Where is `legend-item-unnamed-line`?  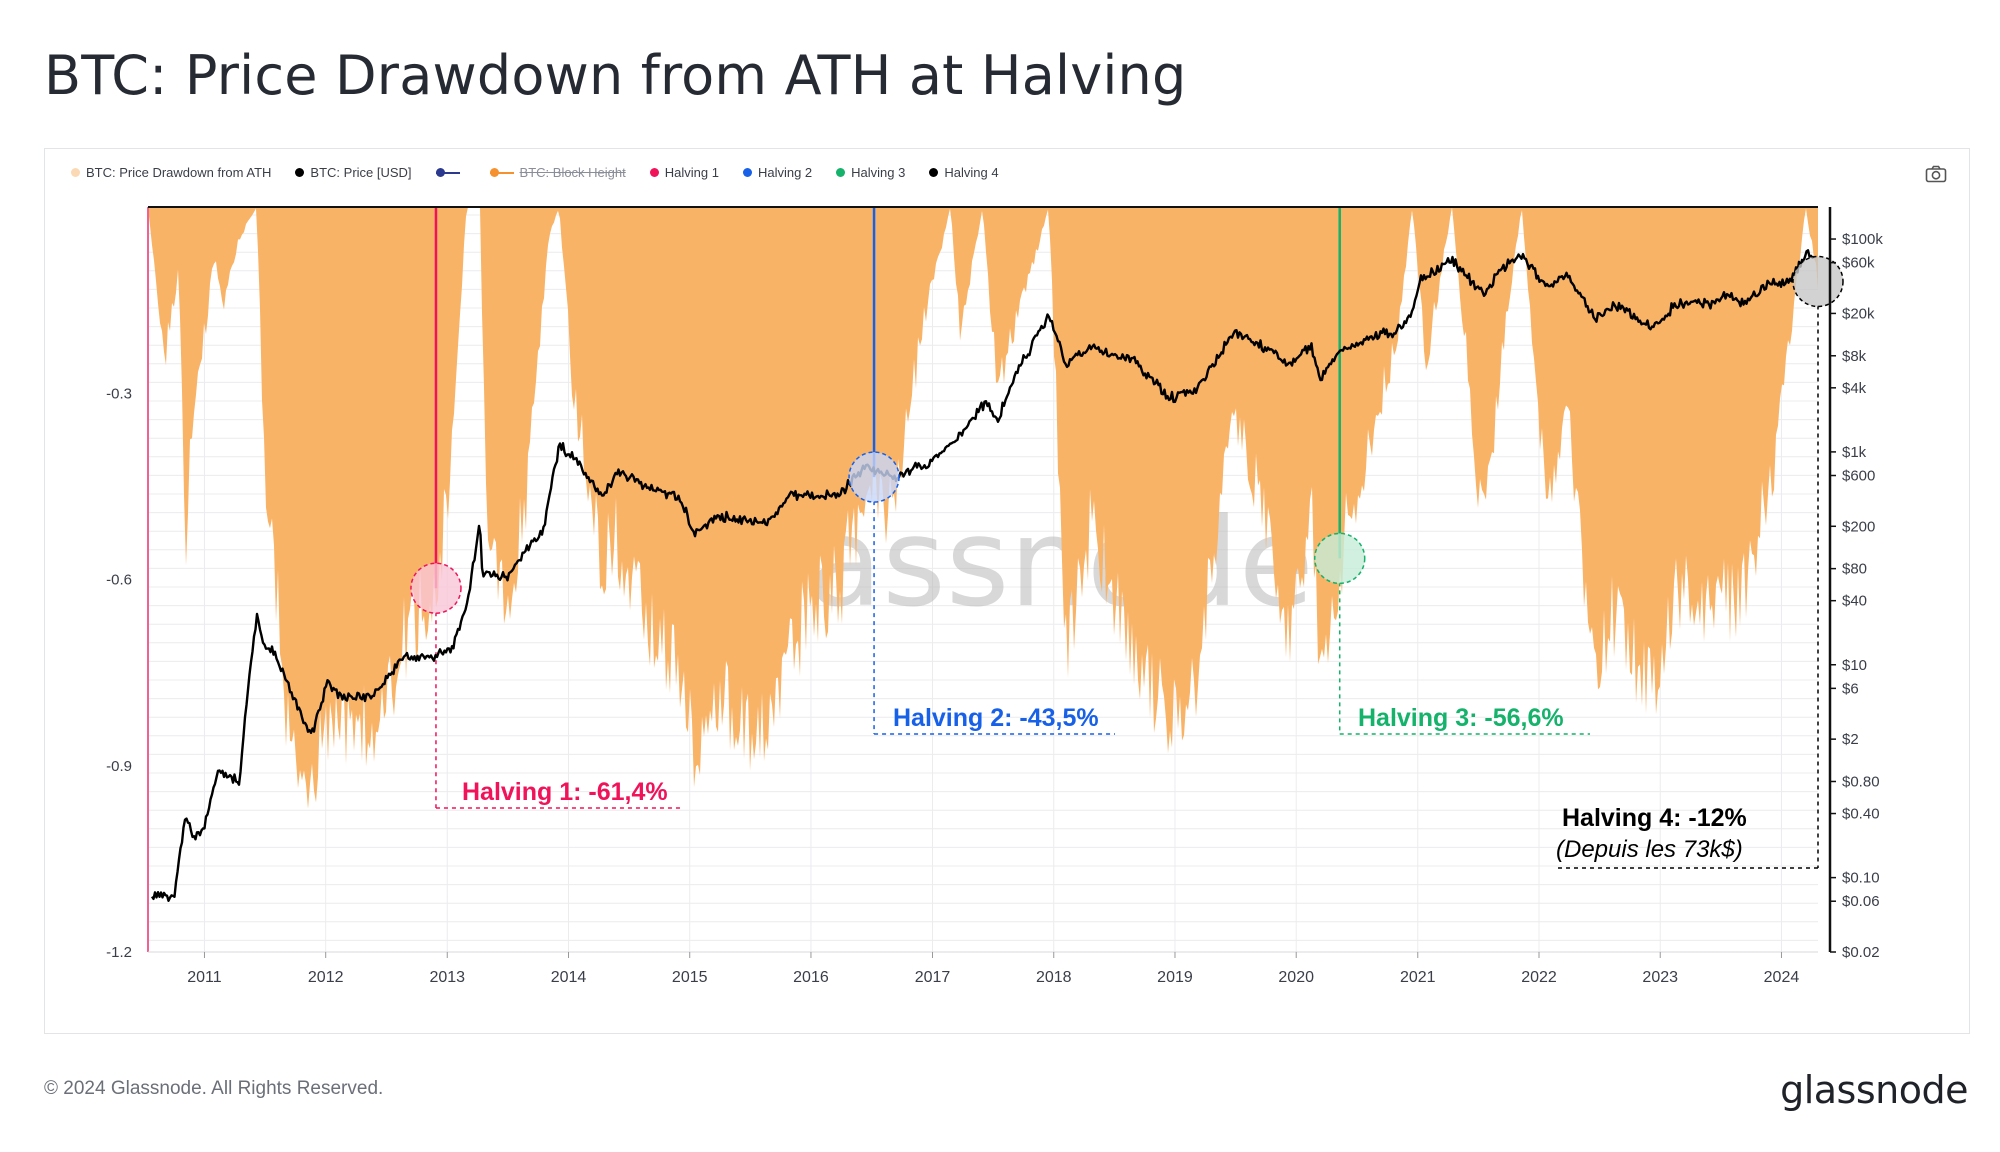 legend-item-unnamed-line is located at coordinates (450, 172).